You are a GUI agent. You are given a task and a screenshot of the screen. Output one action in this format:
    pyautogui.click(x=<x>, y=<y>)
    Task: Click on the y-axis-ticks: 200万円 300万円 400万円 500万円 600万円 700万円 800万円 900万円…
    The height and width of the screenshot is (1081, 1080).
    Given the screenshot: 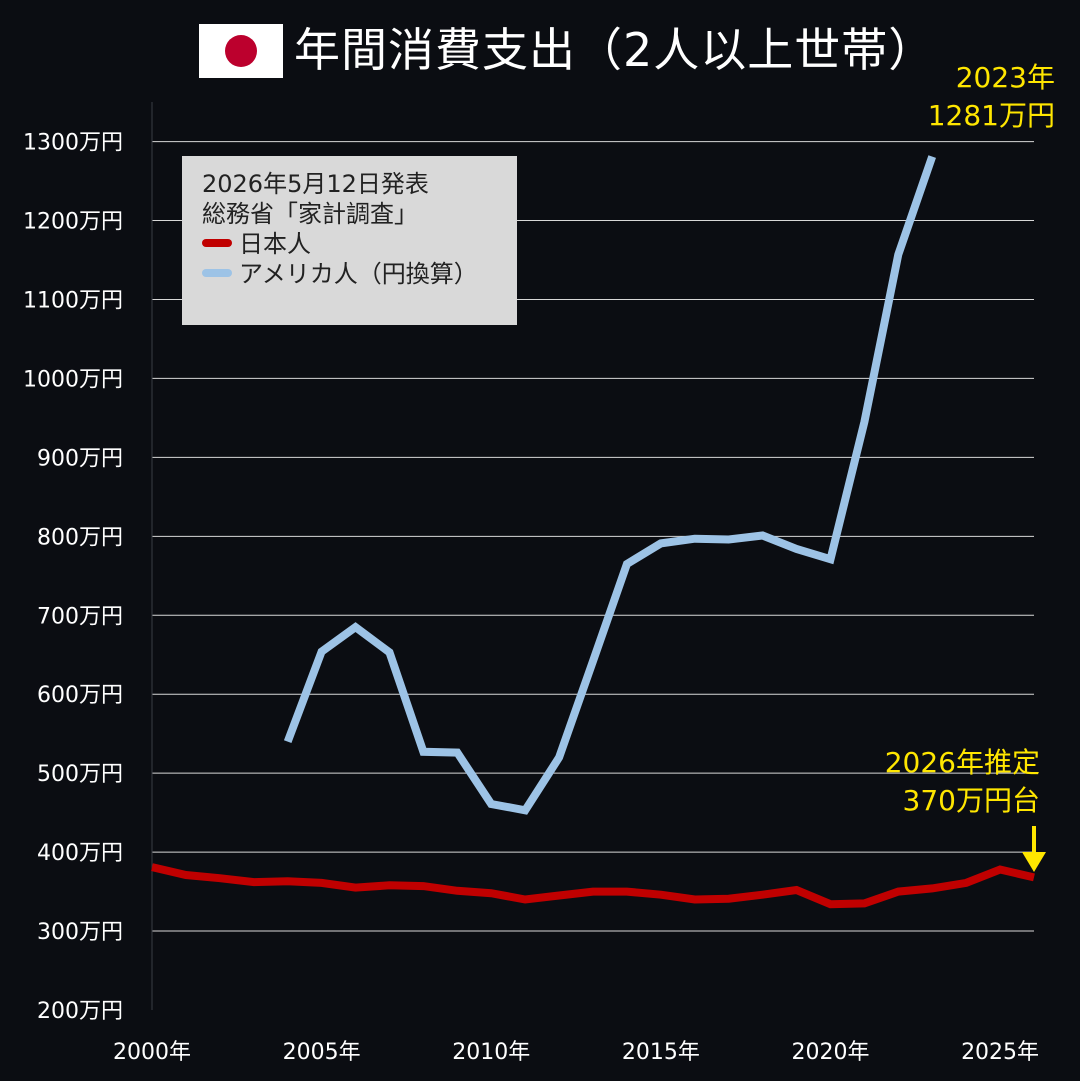 What is the action you would take?
    pyautogui.click(x=73, y=577)
    